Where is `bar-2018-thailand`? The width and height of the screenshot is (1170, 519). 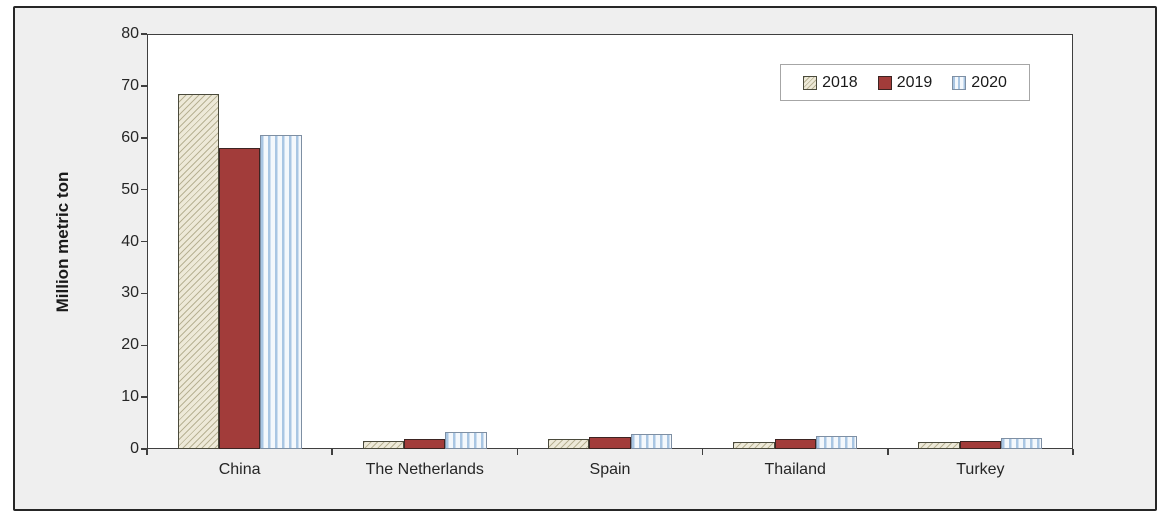
bar-2018-thailand is located at coordinates (754, 445).